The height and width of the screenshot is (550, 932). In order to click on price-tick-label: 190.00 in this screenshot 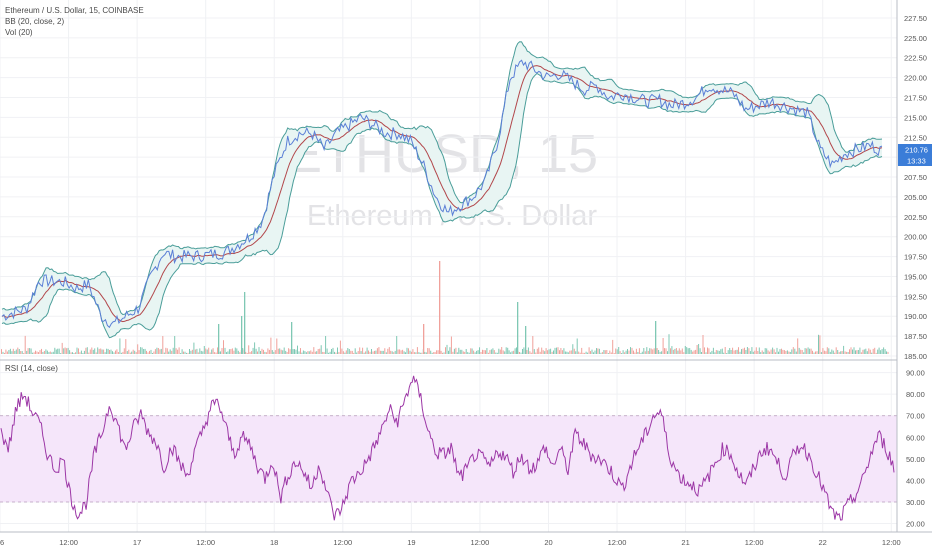, I will do `click(915, 316)`.